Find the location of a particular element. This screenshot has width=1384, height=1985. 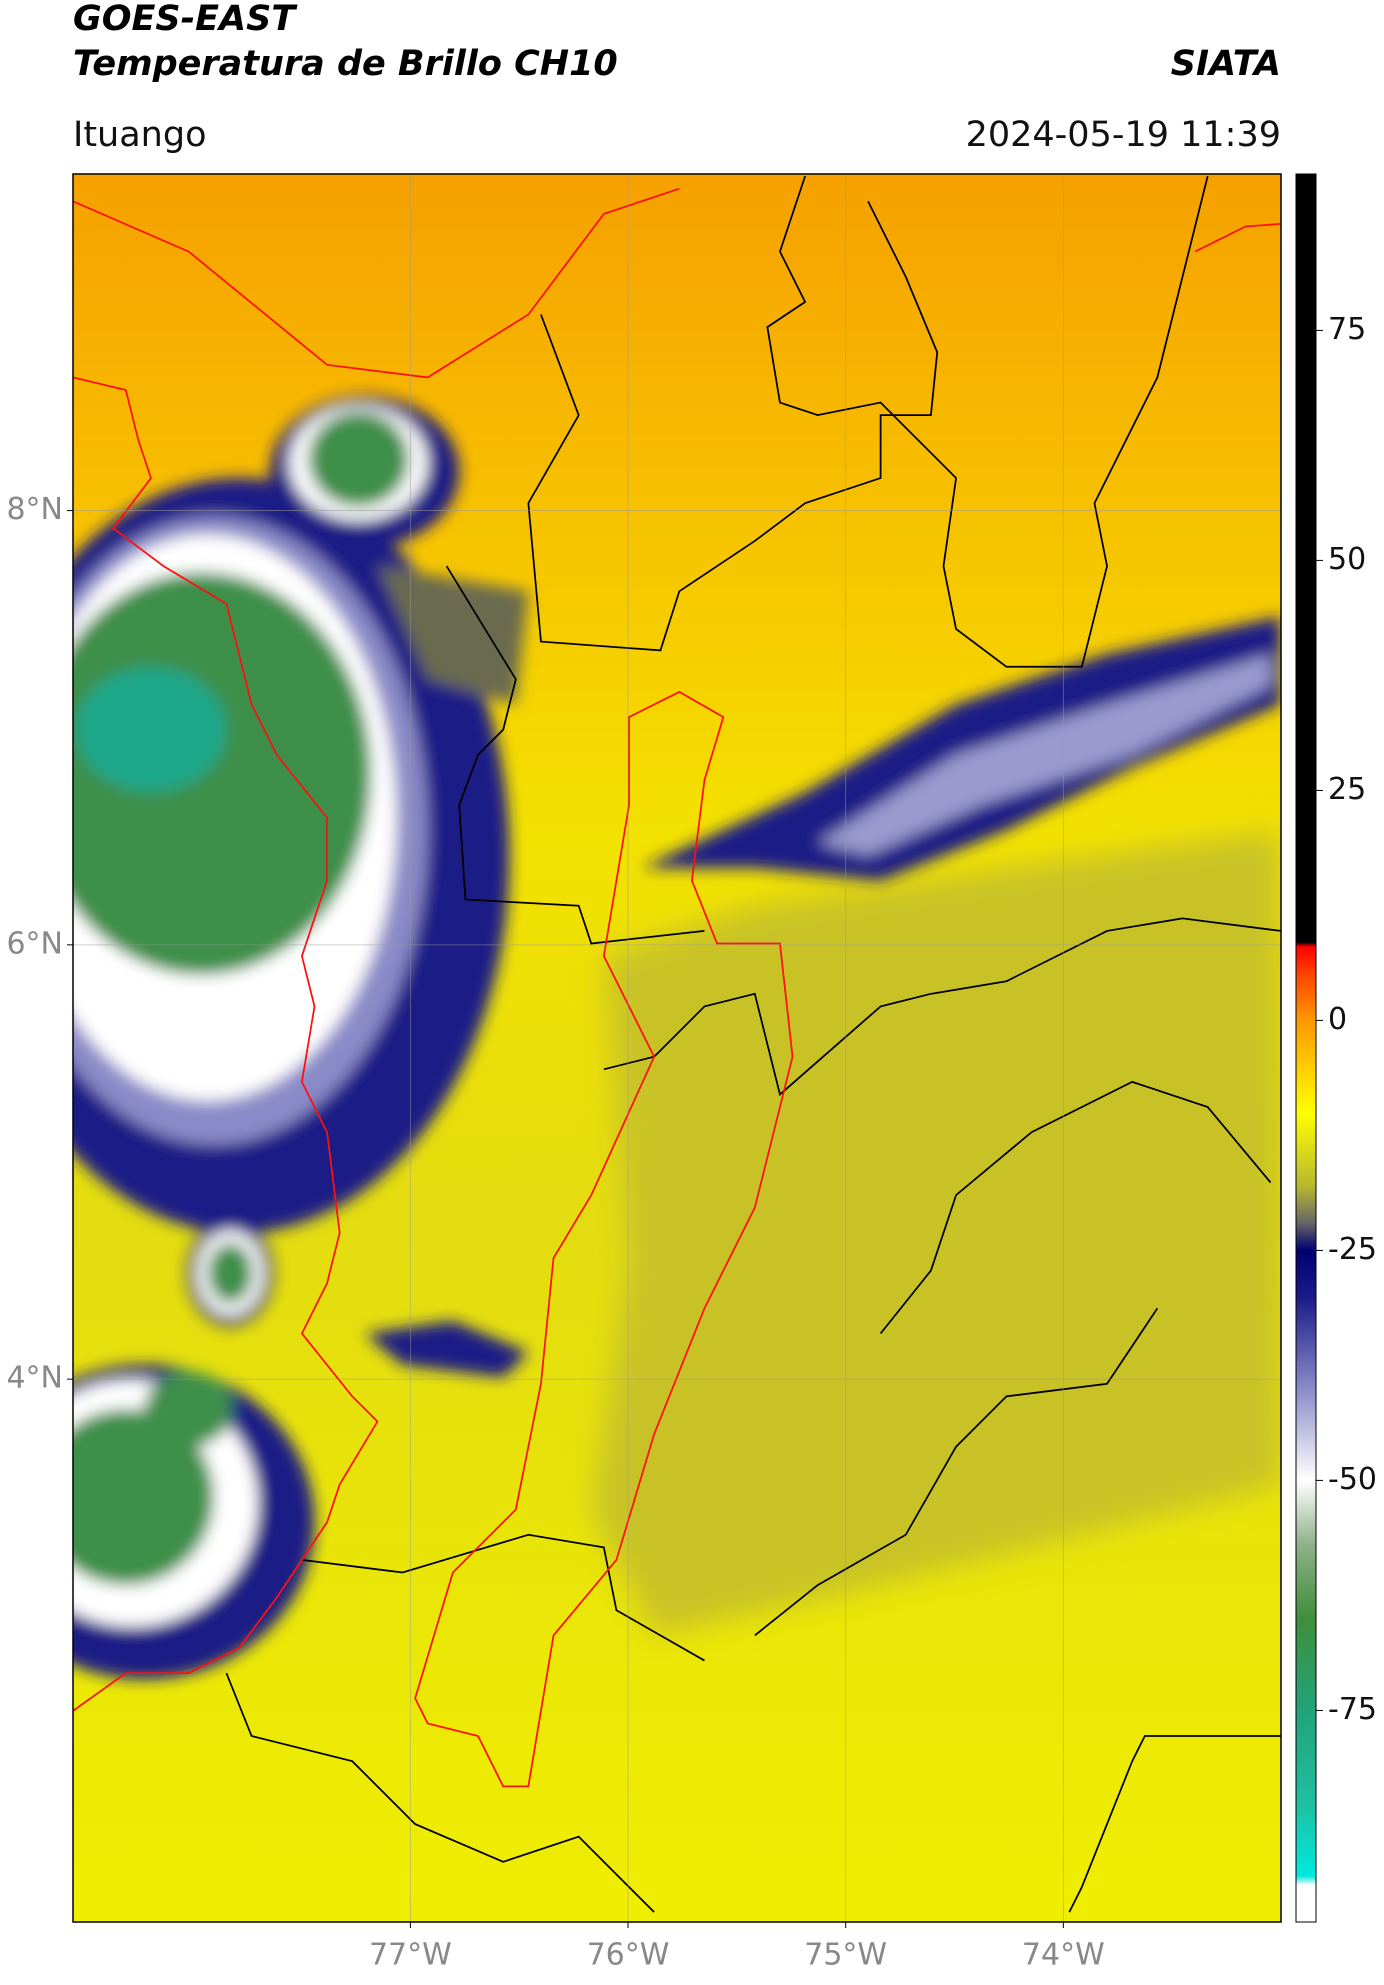

x-tick-label: 75°W is located at coordinates (845, 1955).